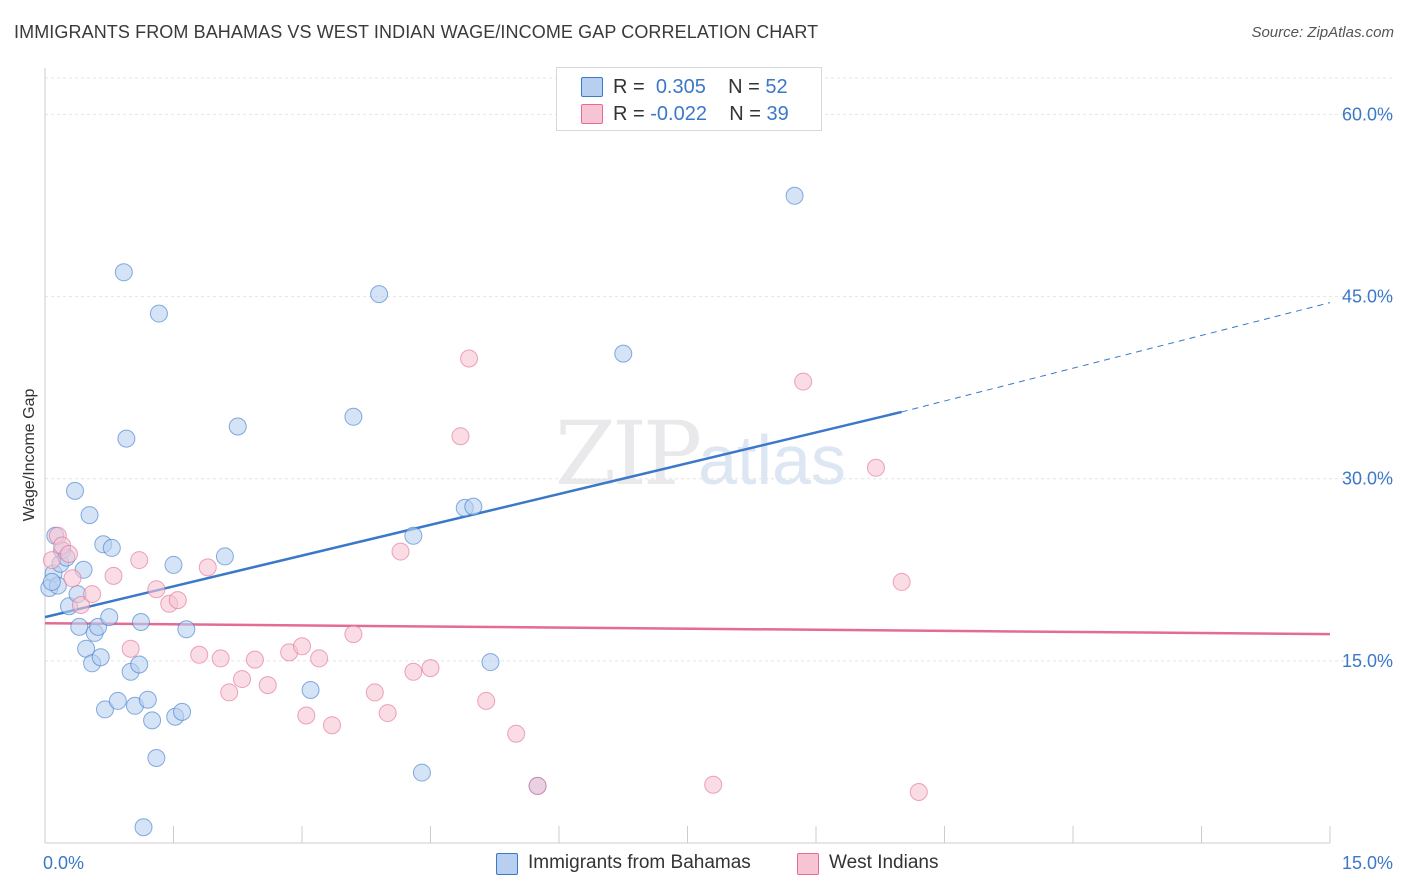 This screenshot has width=1406, height=892. I want to click on legend-n-value: 52, so click(776, 87).